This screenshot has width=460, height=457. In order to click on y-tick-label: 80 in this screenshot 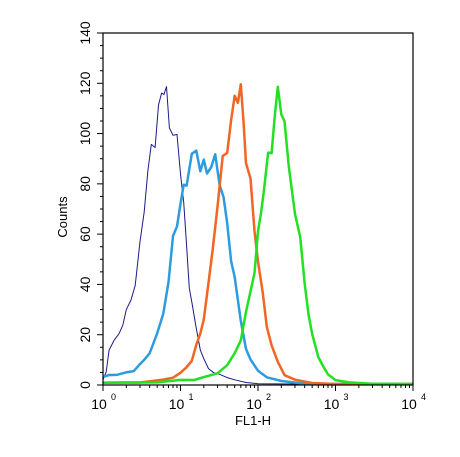, I will do `click(85, 184)`.